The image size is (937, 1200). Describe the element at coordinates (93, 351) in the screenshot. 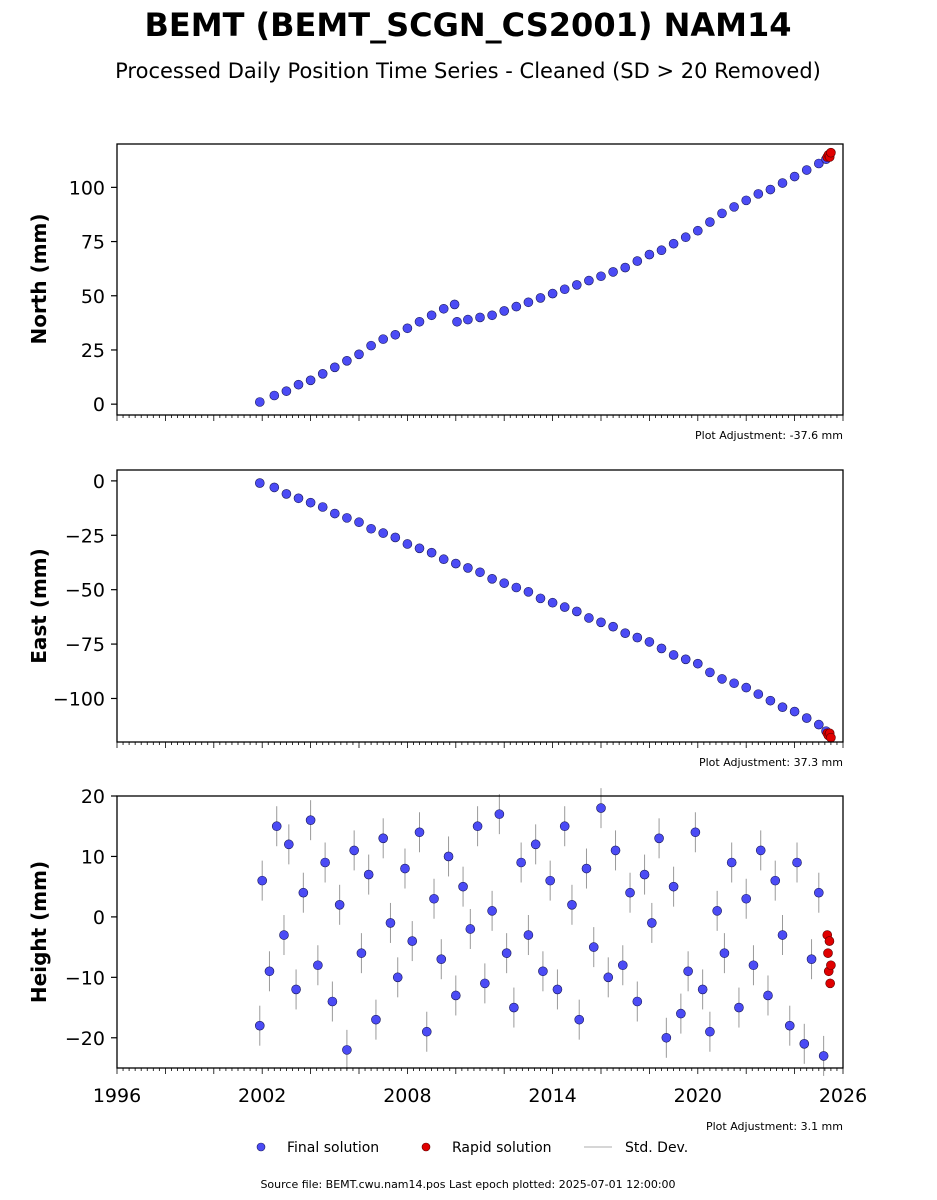

I see `y-tick-label: 25` at that location.